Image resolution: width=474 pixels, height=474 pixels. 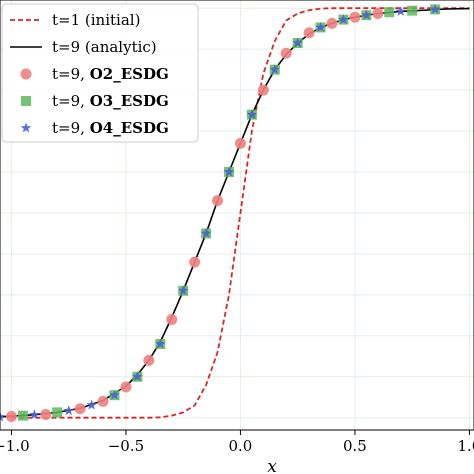 I want to click on legend-entry-2: t=9, O2_ESDG, so click(x=94, y=74).